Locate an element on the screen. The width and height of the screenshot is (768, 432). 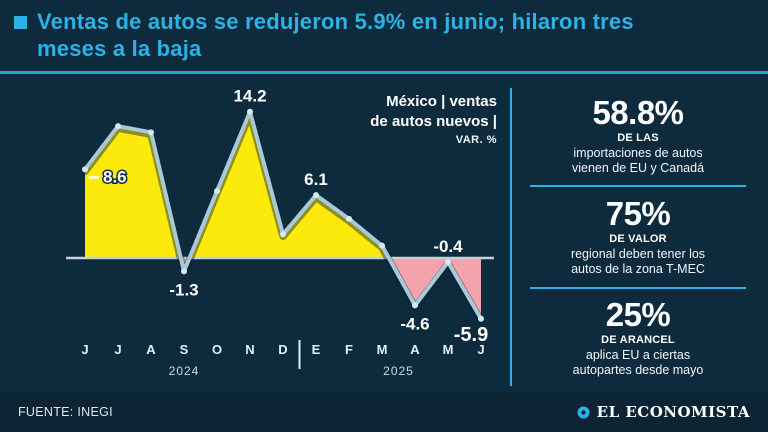
footer: FUENTE: INEGI EL ECONOMISTA is located at coordinates (384, 412).